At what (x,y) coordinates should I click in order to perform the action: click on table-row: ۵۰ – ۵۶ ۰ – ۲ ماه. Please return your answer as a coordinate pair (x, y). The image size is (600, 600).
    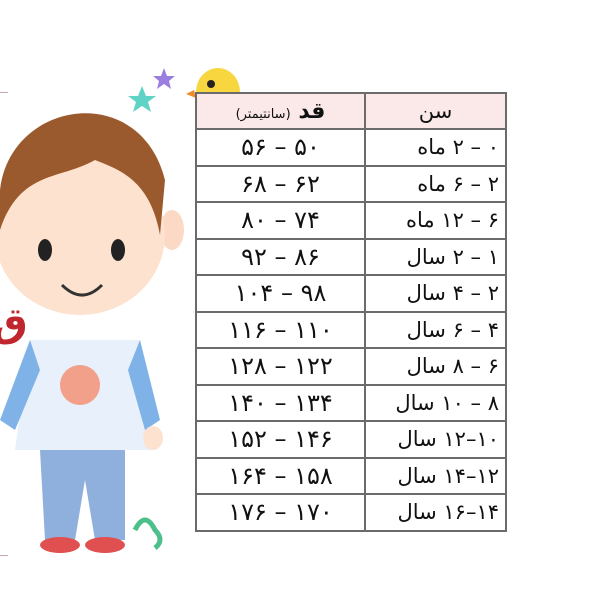
    Looking at the image, I should click on (351, 147).